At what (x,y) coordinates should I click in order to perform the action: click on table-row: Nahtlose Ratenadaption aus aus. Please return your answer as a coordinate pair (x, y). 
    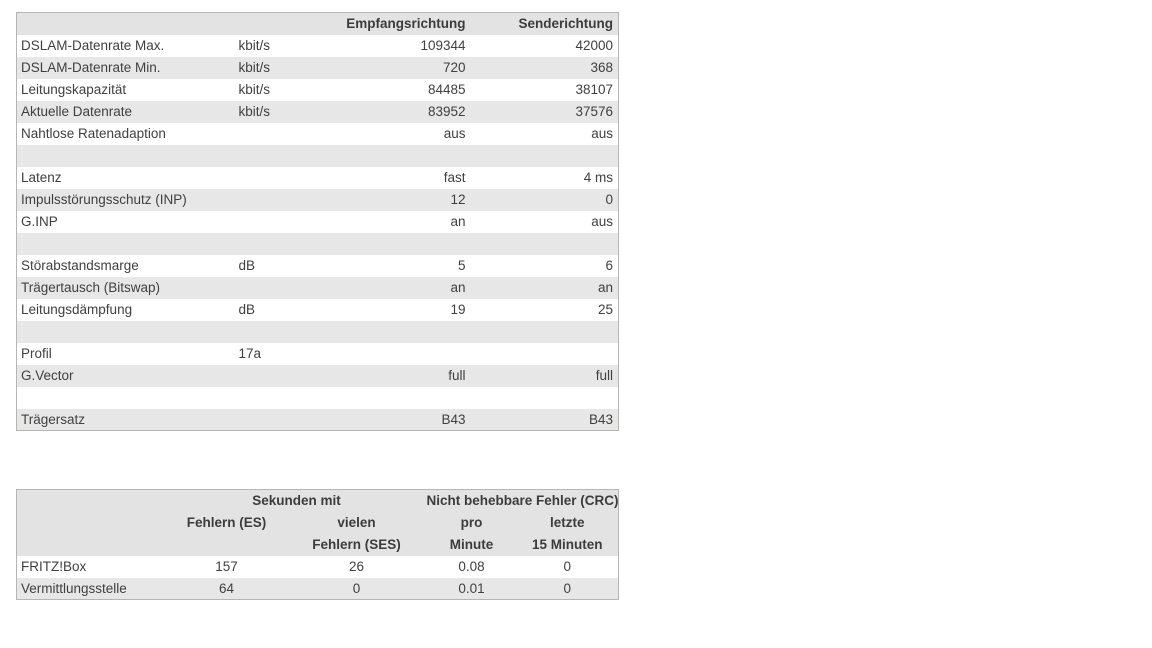
    Looking at the image, I should click on (317, 133).